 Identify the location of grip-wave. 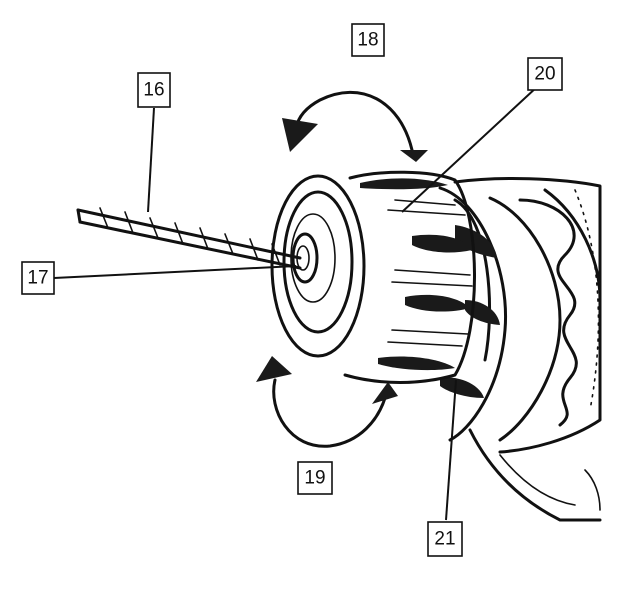
(548, 312).